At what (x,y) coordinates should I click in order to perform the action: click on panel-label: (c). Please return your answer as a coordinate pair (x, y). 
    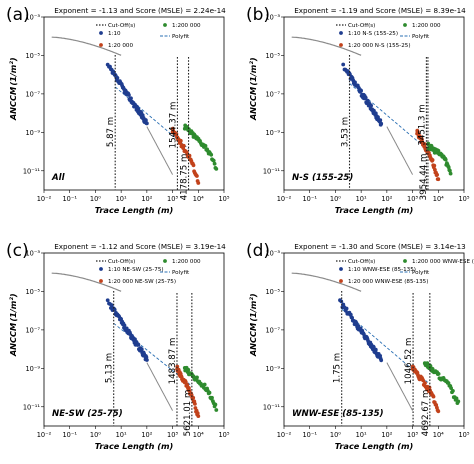
    Looking at the image, I should click on (17, 251).